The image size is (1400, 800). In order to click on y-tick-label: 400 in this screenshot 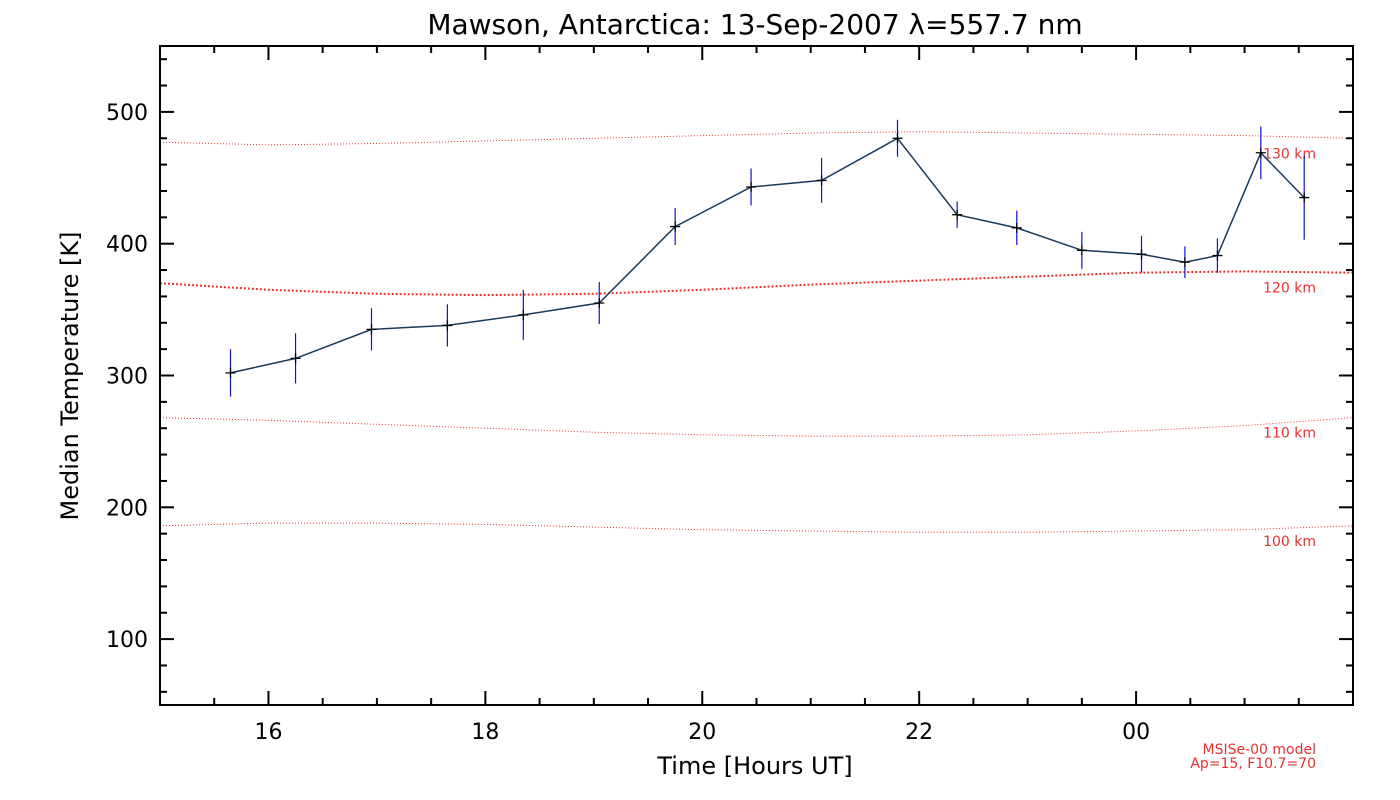, I will do `click(127, 245)`.